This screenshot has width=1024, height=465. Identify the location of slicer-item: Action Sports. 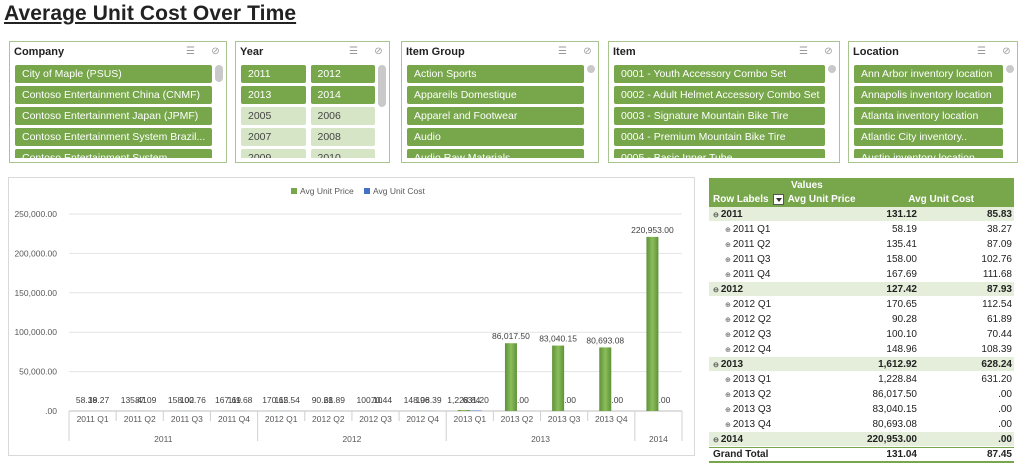
(495, 74).